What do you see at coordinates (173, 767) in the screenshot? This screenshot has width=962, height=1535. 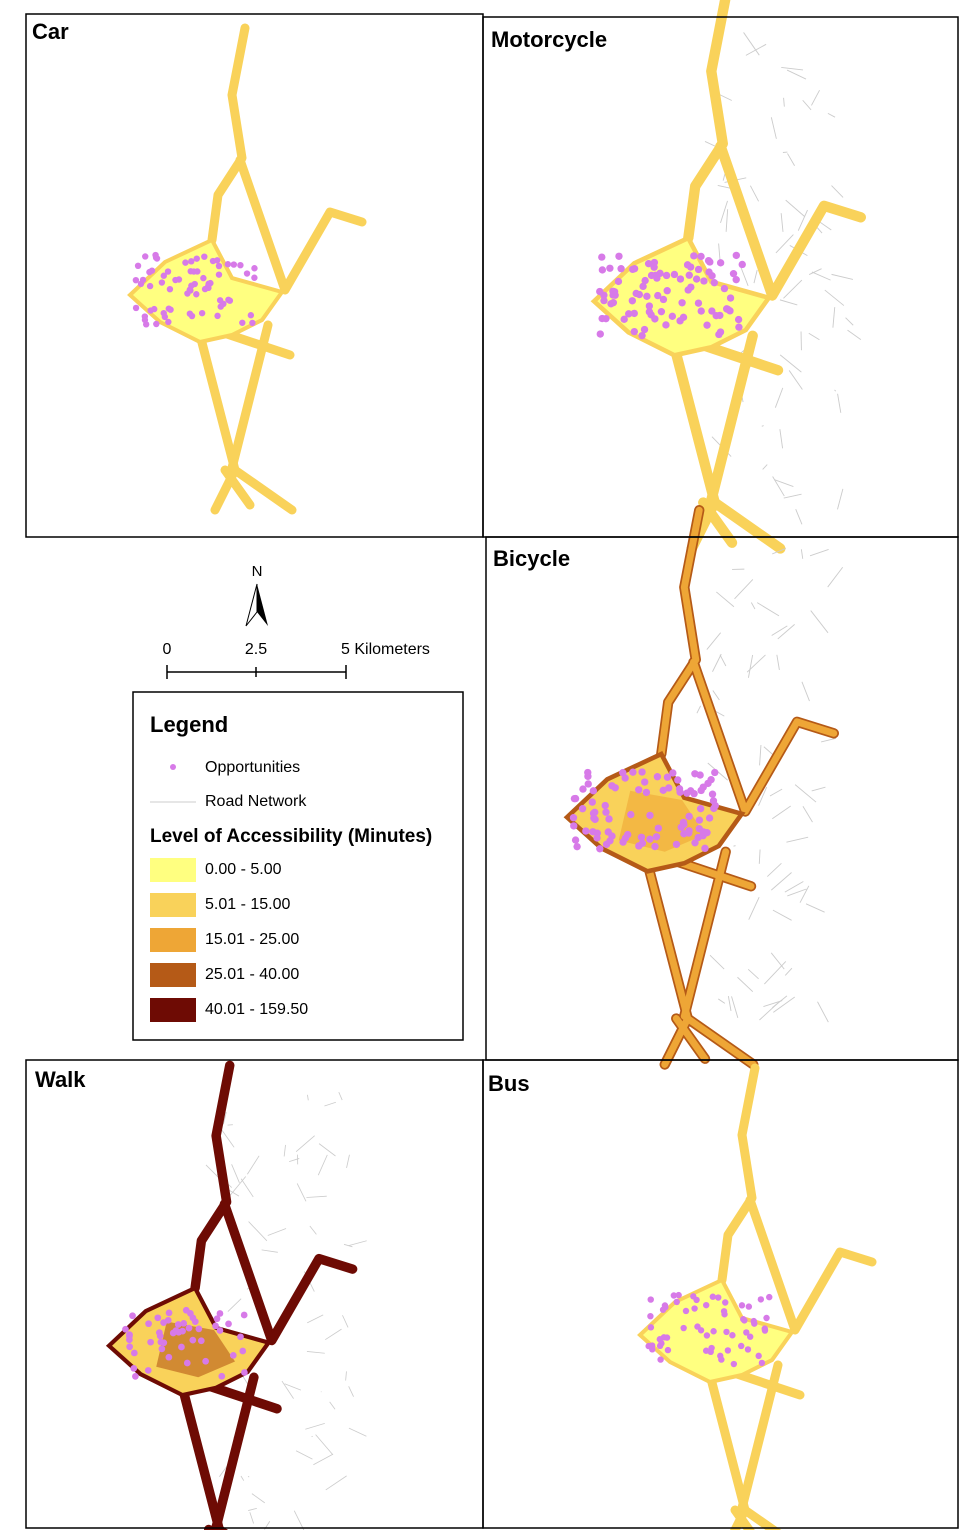 I see `legend-dot` at bounding box center [173, 767].